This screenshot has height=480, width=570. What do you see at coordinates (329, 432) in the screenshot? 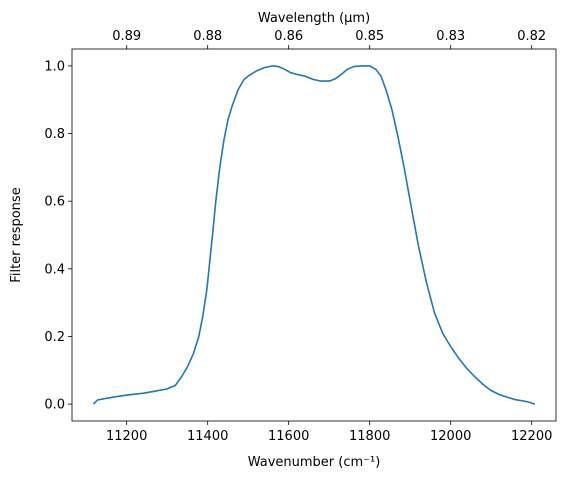
I see `x-axis-ticks: 11200 11400 11600 11800 12000 12200` at bounding box center [329, 432].